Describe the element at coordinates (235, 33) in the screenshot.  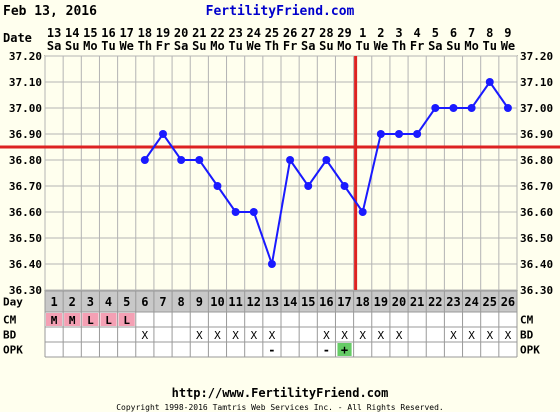
I see `date-label: 23` at that location.